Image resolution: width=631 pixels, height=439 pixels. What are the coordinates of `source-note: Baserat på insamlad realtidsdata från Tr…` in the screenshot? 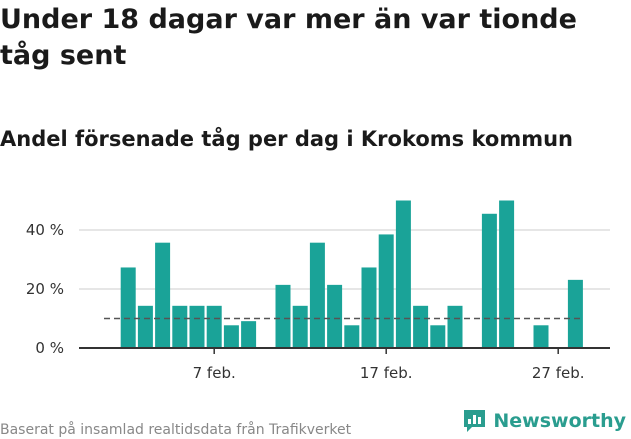 It's located at (176, 430).